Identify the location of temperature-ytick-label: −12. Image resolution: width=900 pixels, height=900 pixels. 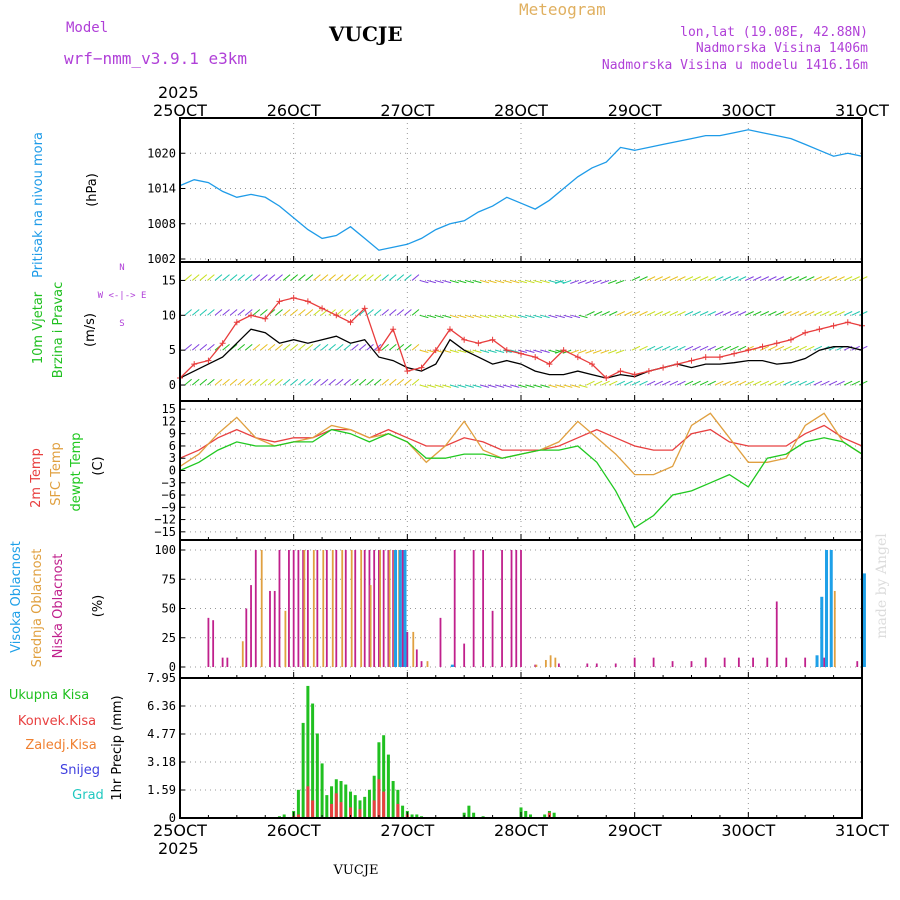
(165, 520).